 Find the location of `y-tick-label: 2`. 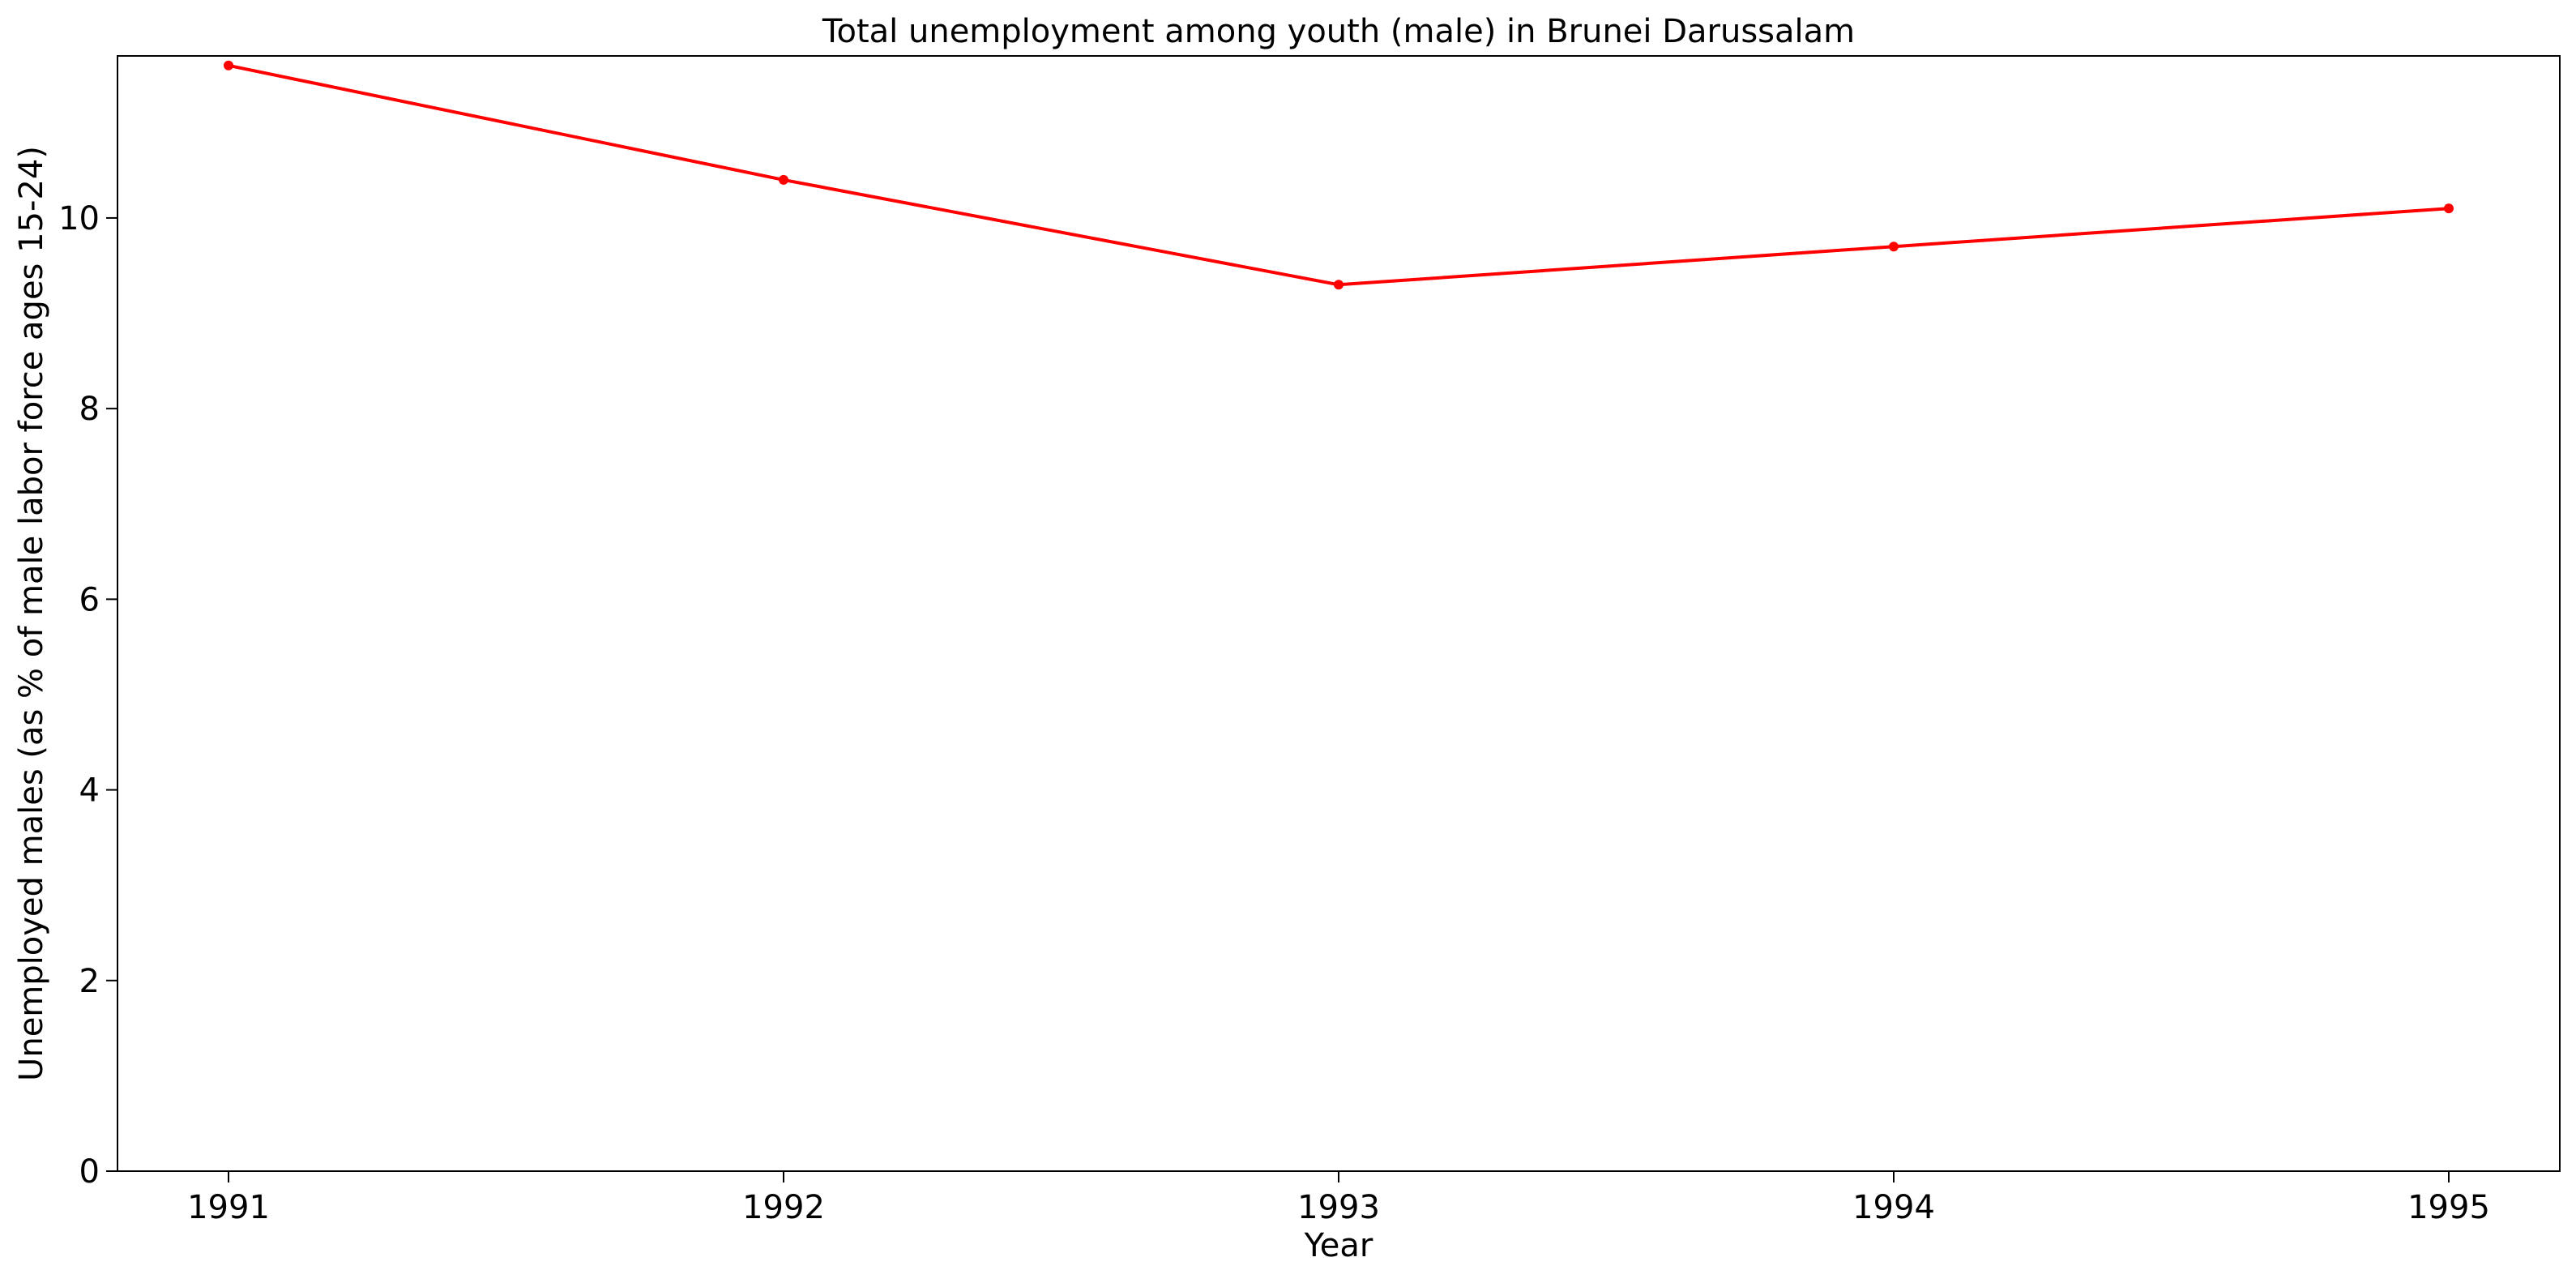

y-tick-label: 2 is located at coordinates (89, 981).